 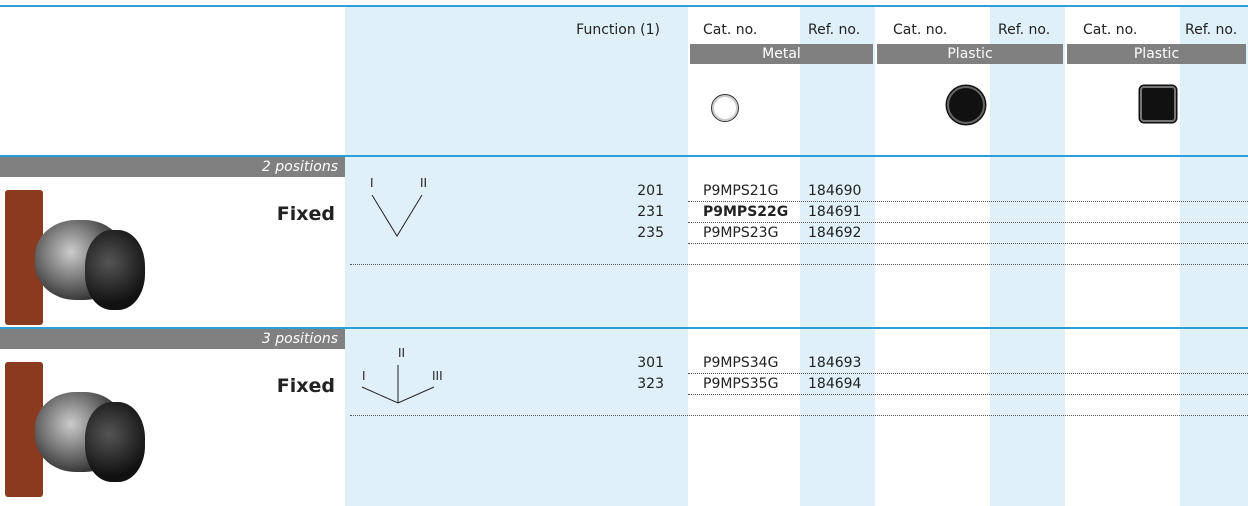 I want to click on icon-plastic-square, so click(x=1158, y=104).